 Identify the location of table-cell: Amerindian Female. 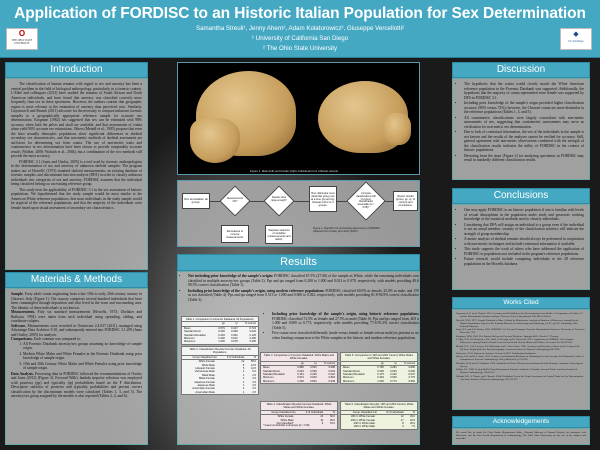
(203, 389).